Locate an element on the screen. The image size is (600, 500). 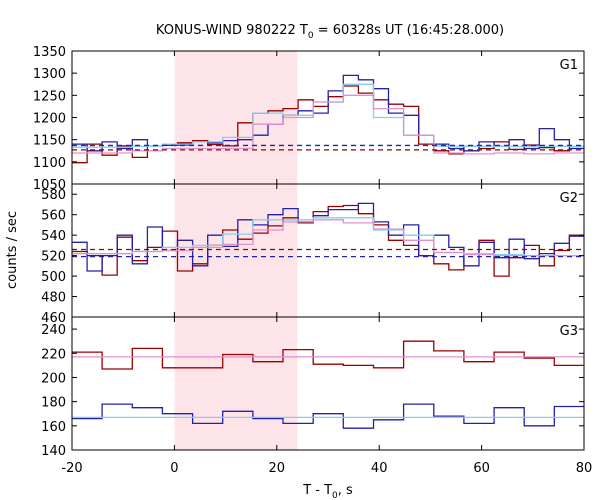
y-tick-label: 560 is located at coordinates (53, 216).